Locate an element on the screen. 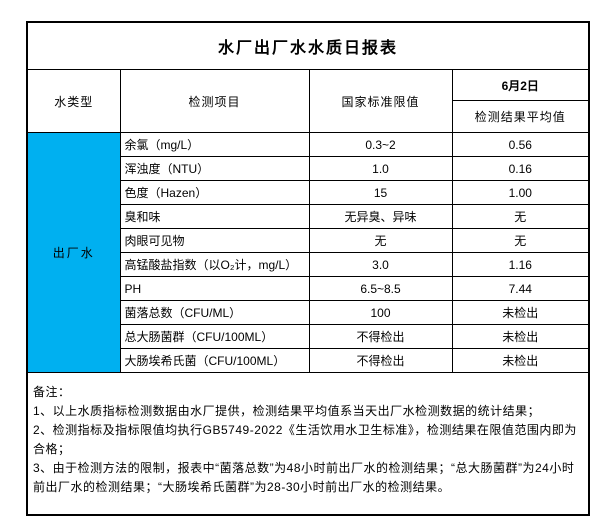 This screenshot has height=526, width=606. header-subrow: 检测结果平均值 is located at coordinates (308, 116).